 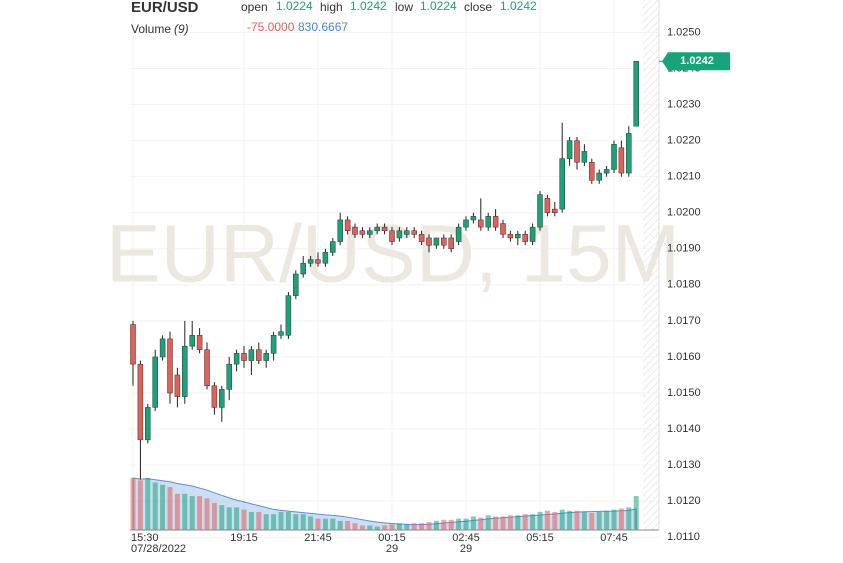 What do you see at coordinates (684, 141) in the screenshot?
I see `y-tick-label: 1.0220` at bounding box center [684, 141].